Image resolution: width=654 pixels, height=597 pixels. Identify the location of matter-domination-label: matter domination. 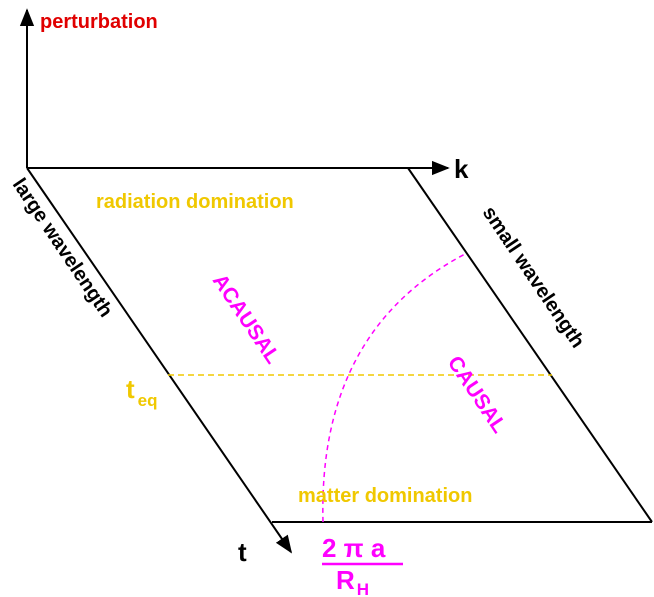
(385, 496).